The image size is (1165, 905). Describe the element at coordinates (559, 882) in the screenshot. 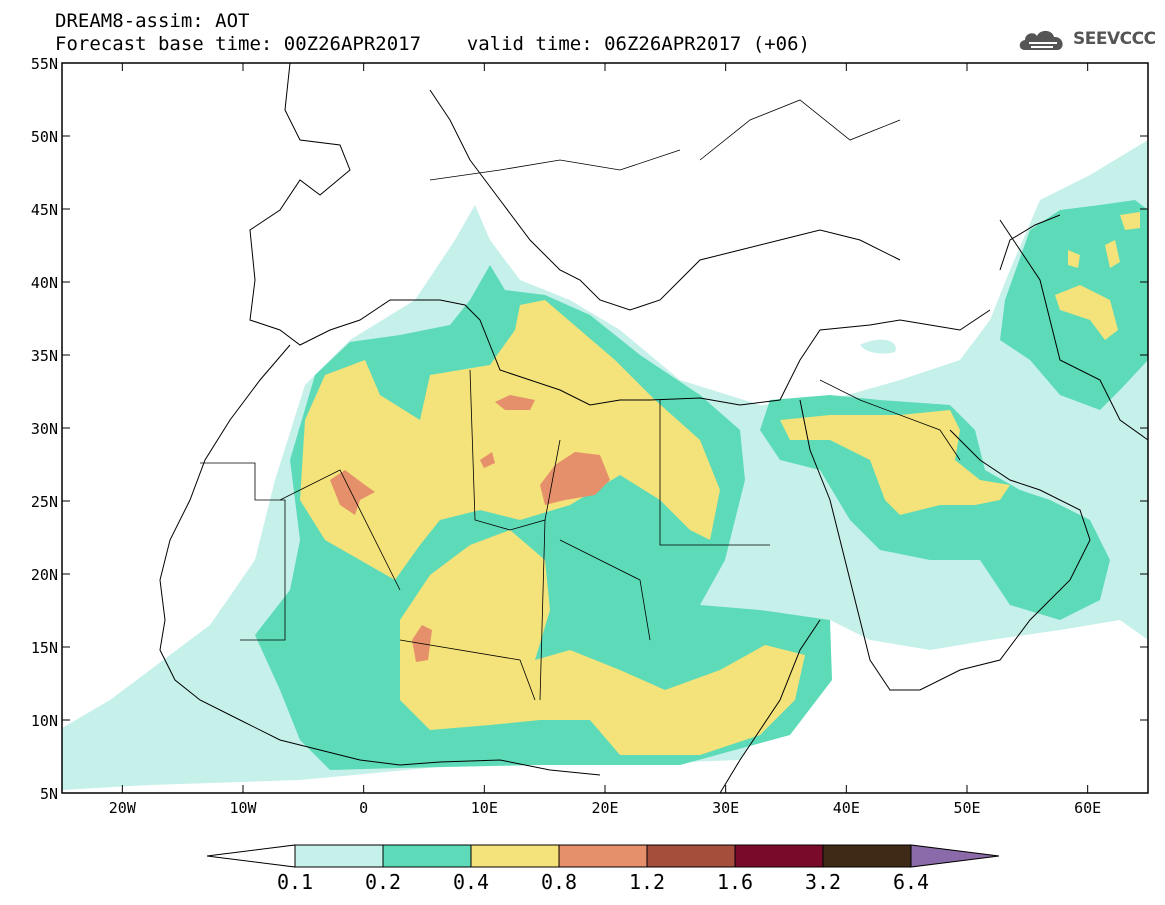

I see `colorbar-label: 0.8` at that location.